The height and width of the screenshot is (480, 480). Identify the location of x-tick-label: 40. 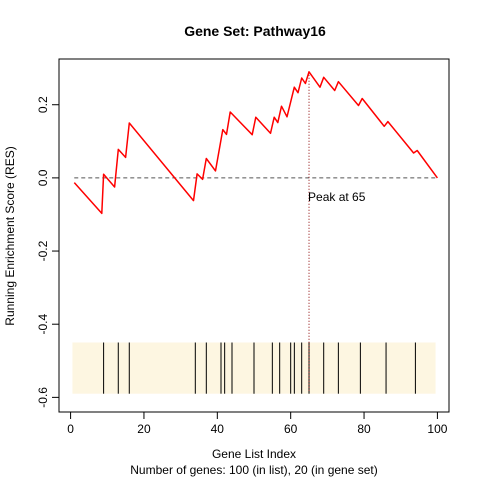
(218, 429).